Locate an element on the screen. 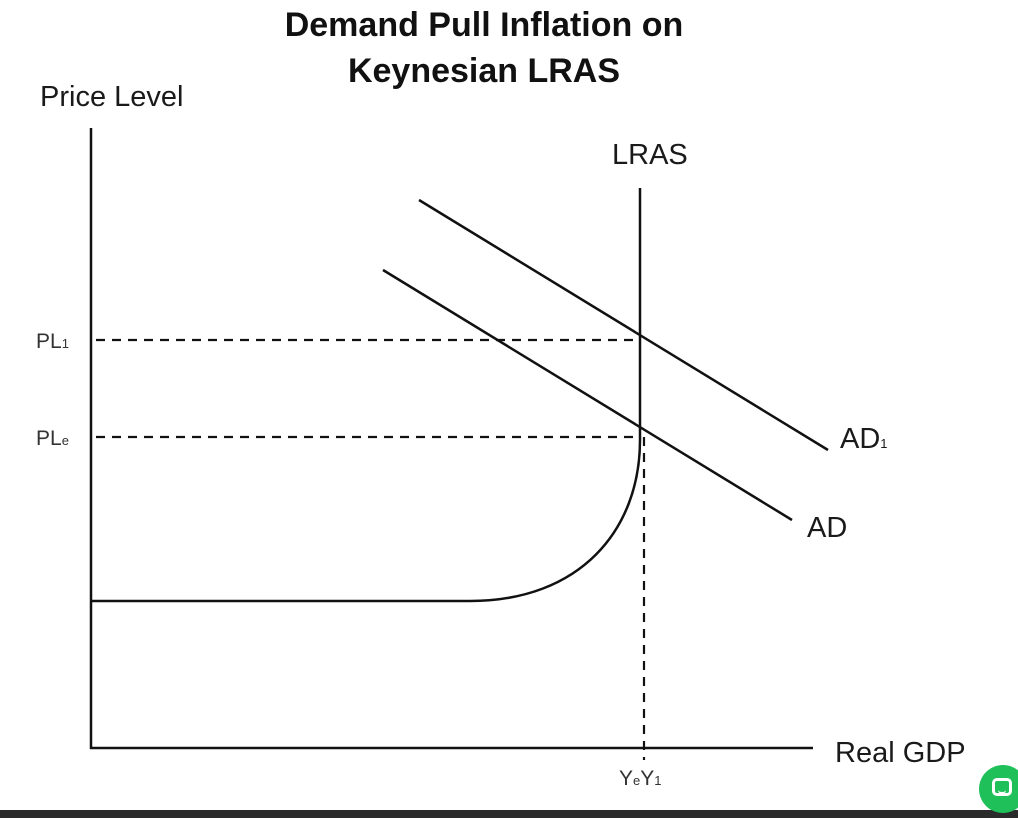 The width and height of the screenshot is (1018, 818). ye-label-sub: e is located at coordinates (636, 780).